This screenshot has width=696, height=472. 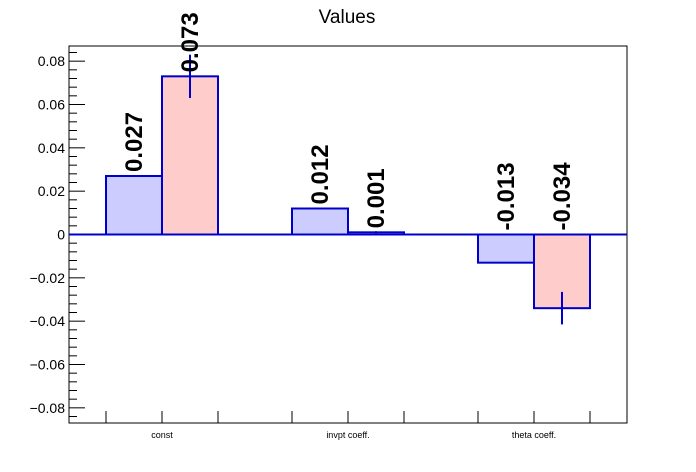 I want to click on y-tick-label: −0.06, so click(x=48, y=365).